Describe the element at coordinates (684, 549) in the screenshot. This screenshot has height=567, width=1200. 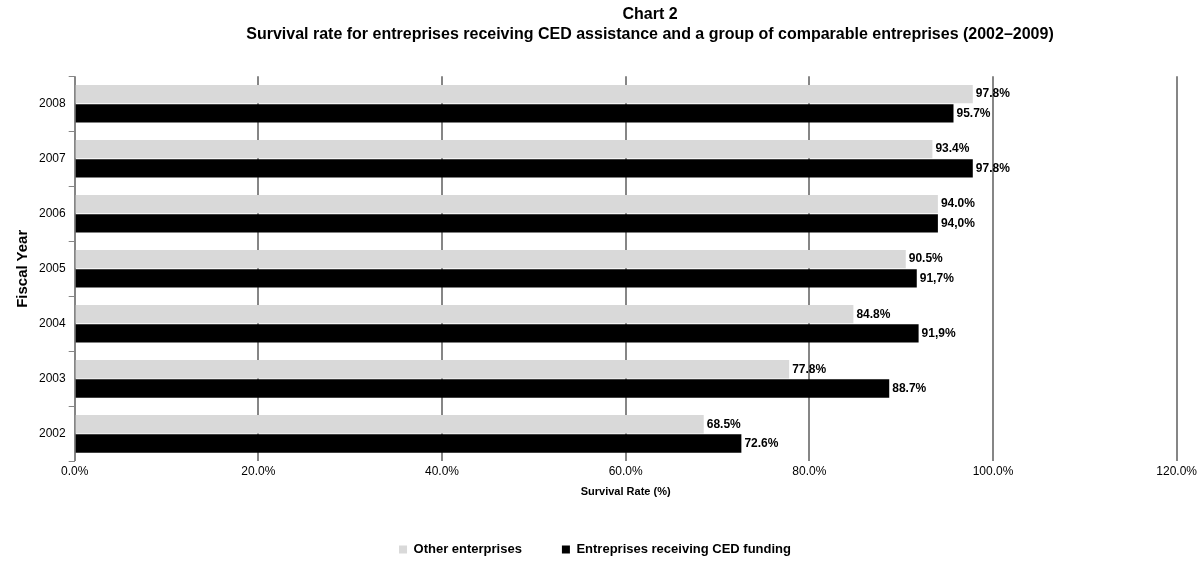
I see `legend-label: Entreprises receiving CED funding` at that location.